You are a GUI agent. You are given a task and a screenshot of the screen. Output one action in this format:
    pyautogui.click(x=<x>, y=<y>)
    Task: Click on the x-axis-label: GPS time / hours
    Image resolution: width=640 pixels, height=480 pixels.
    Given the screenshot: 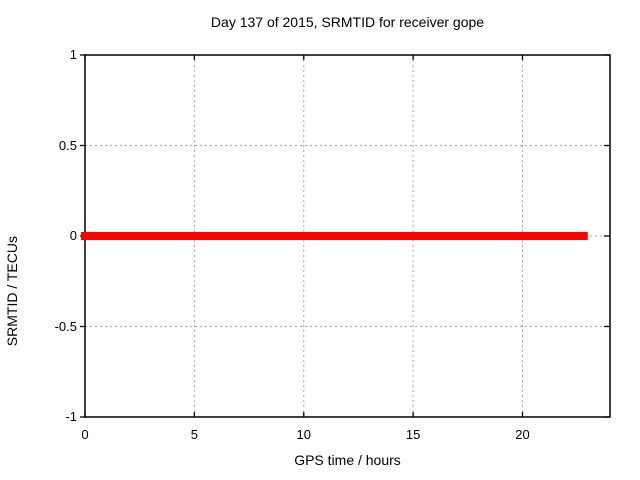 What is the action you would take?
    pyautogui.click(x=347, y=460)
    